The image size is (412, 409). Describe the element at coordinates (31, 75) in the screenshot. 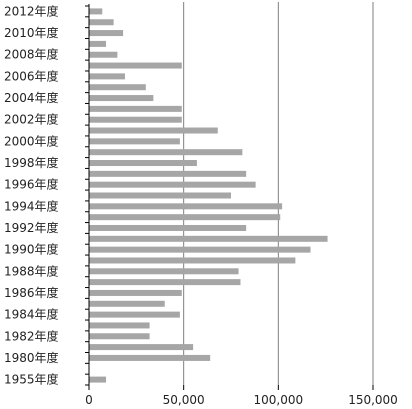

I see `y-tick-label: 2006年度` at that location.